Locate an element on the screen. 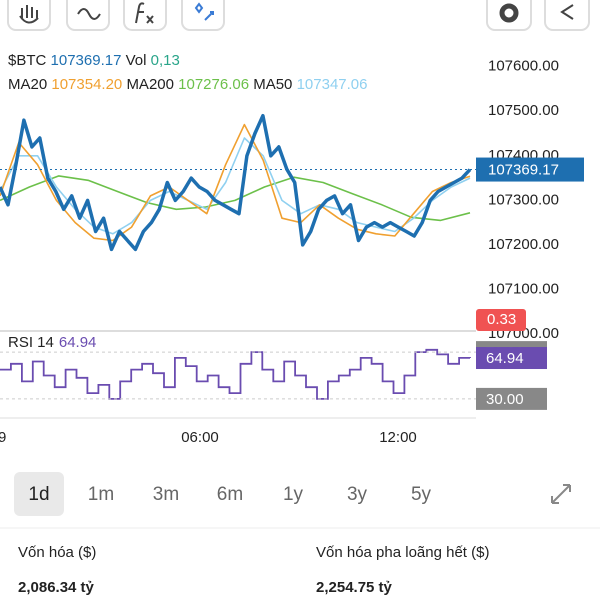 Image resolution: width=600 pixels, height=600 pixels. selected-range-bg is located at coordinates (39, 494).